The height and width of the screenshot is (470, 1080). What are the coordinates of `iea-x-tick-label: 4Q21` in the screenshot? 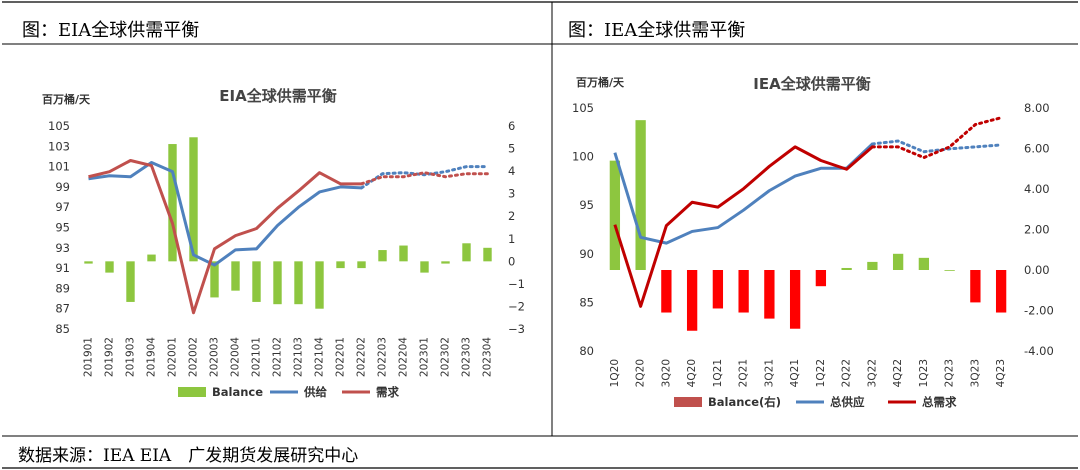 It's located at (795, 373).